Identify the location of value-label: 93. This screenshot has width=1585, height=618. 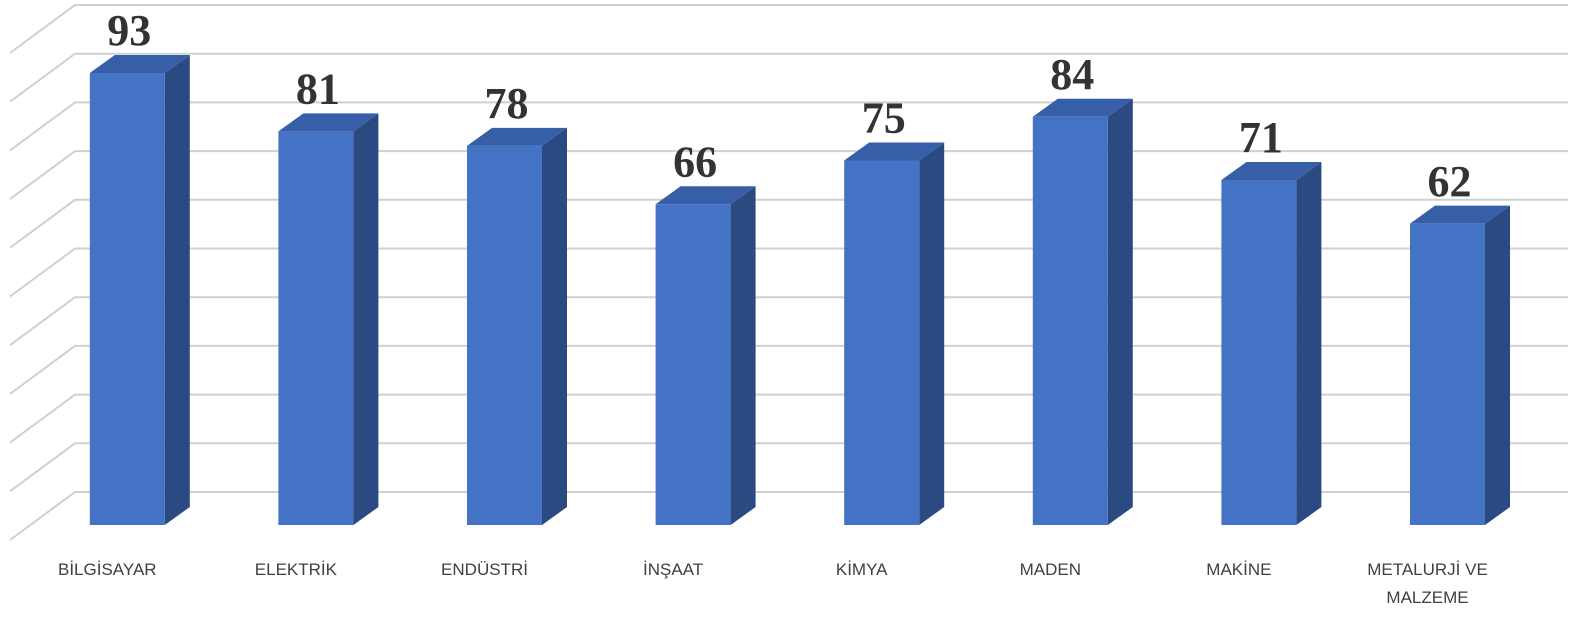
(129, 30).